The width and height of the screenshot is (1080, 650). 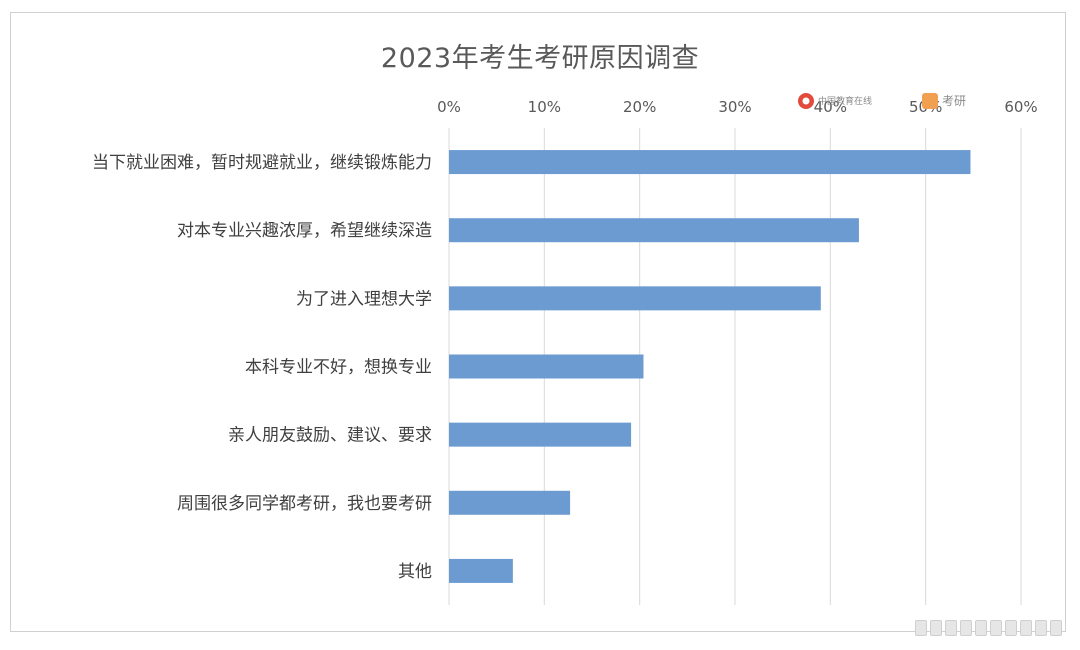 What do you see at coordinates (988, 628) in the screenshot?
I see `image-pager` at bounding box center [988, 628].